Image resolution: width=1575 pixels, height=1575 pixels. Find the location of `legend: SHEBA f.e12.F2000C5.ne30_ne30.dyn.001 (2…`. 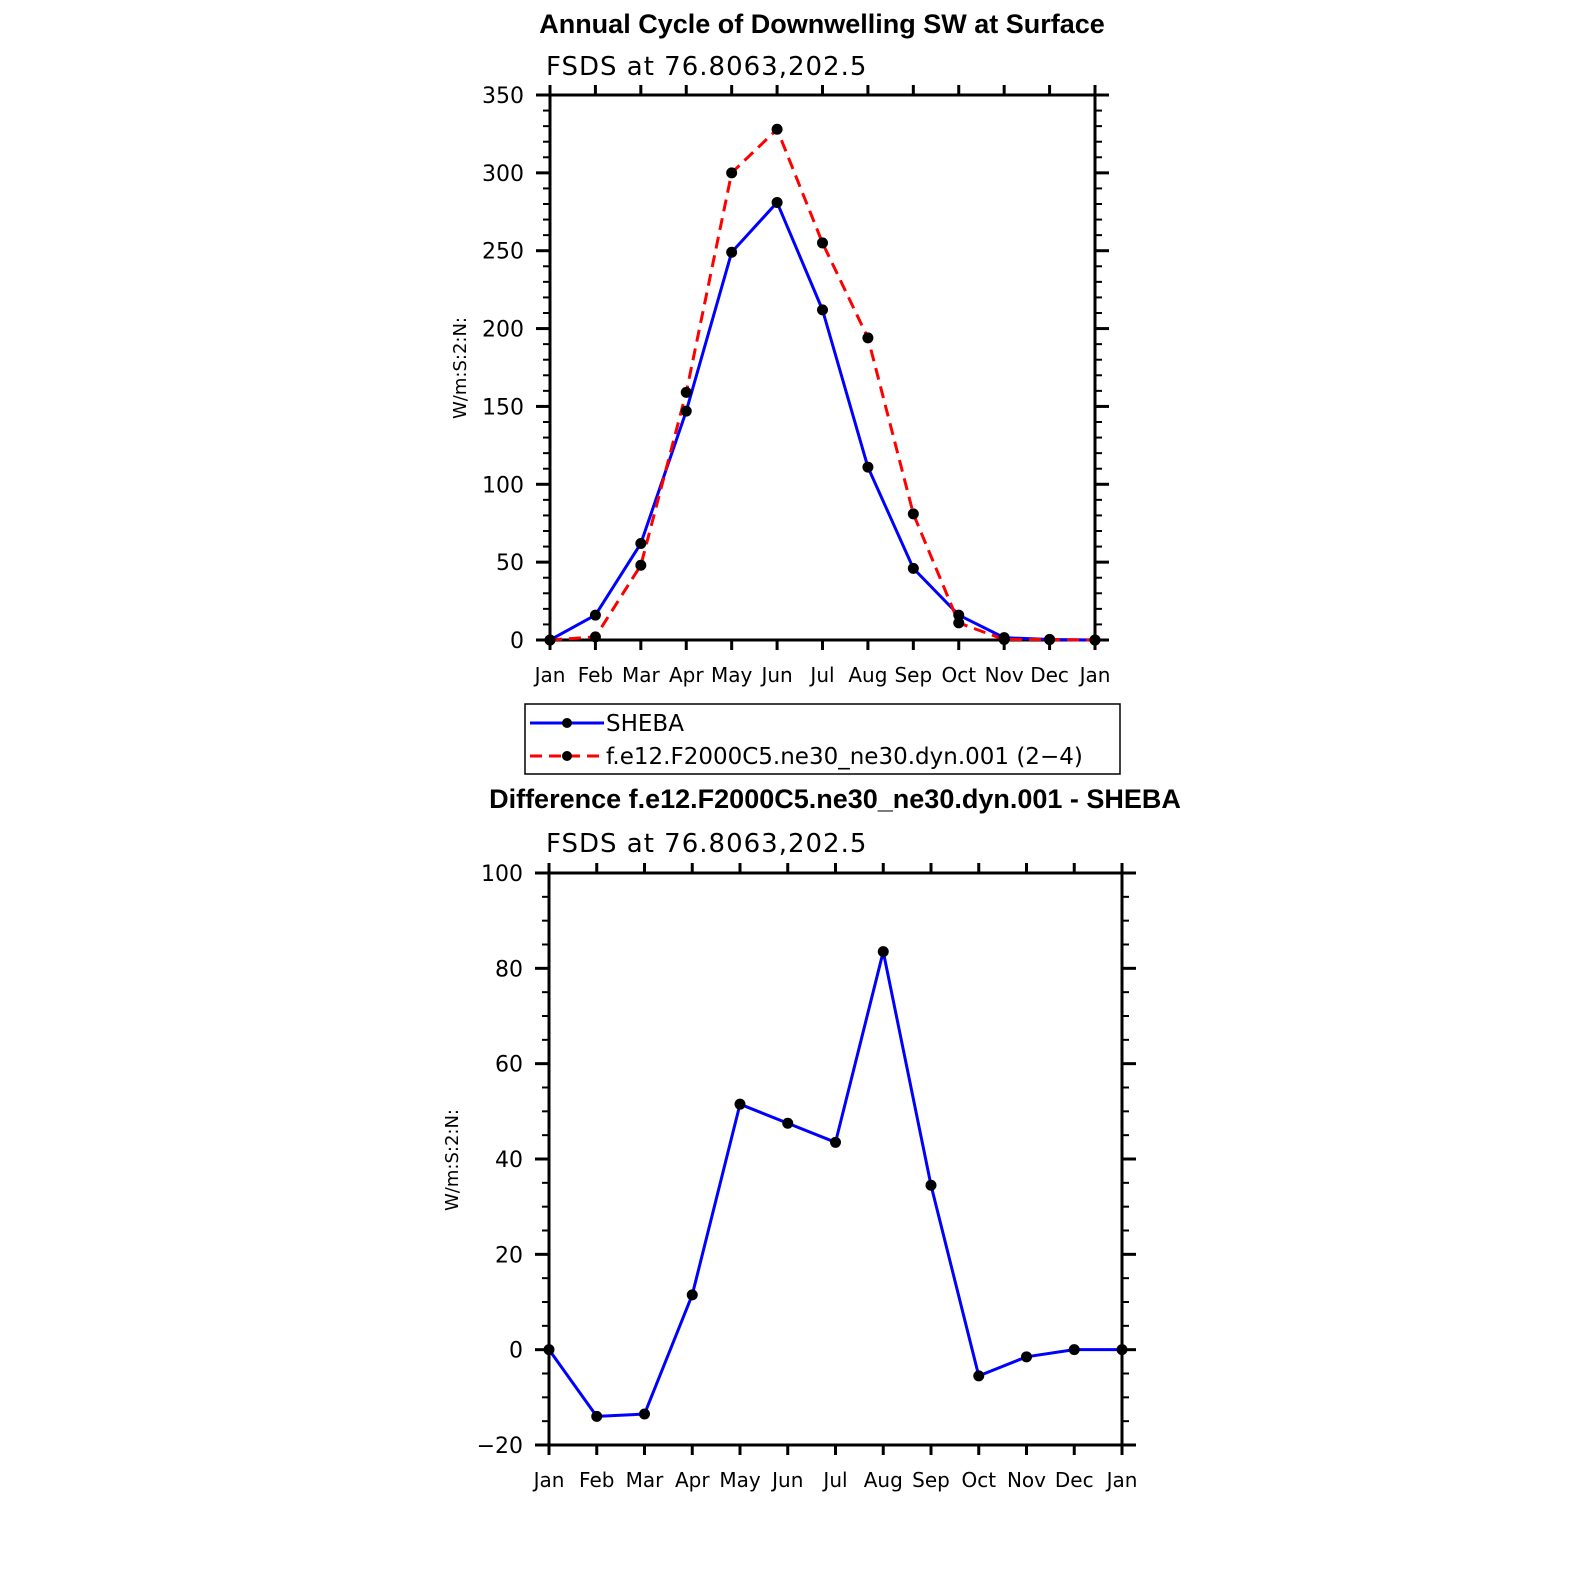

legend: SHEBA f.e12.F2000C5.ne30_ne30.dyn.001 (2… is located at coordinates (822, 739).